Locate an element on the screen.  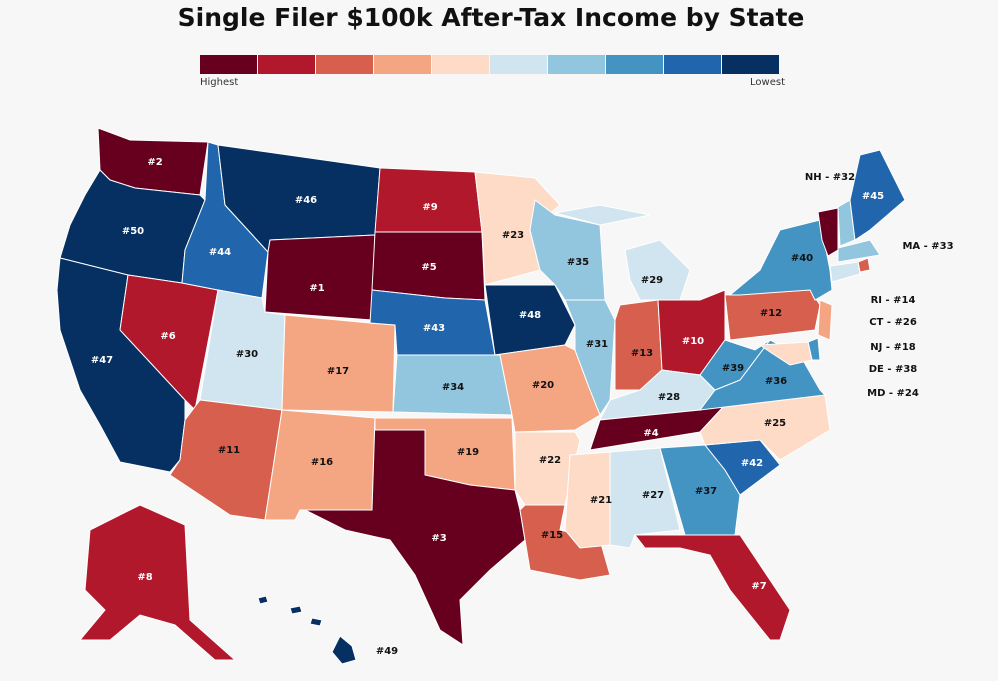
state-callout-label: NH - #32 is located at coordinates (830, 177).